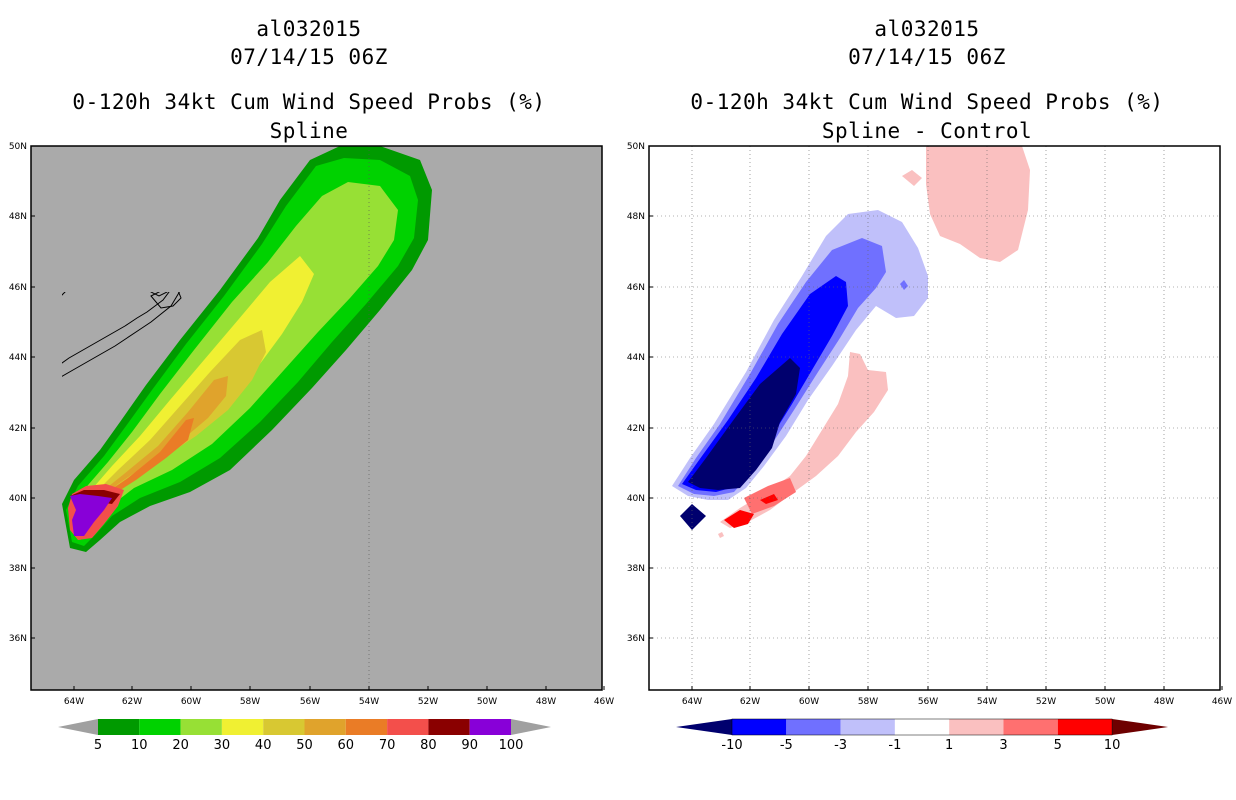 Image resolution: width=1236 pixels, height=800 pixels. I want to click on colorbar-label: 3, so click(1003, 745).